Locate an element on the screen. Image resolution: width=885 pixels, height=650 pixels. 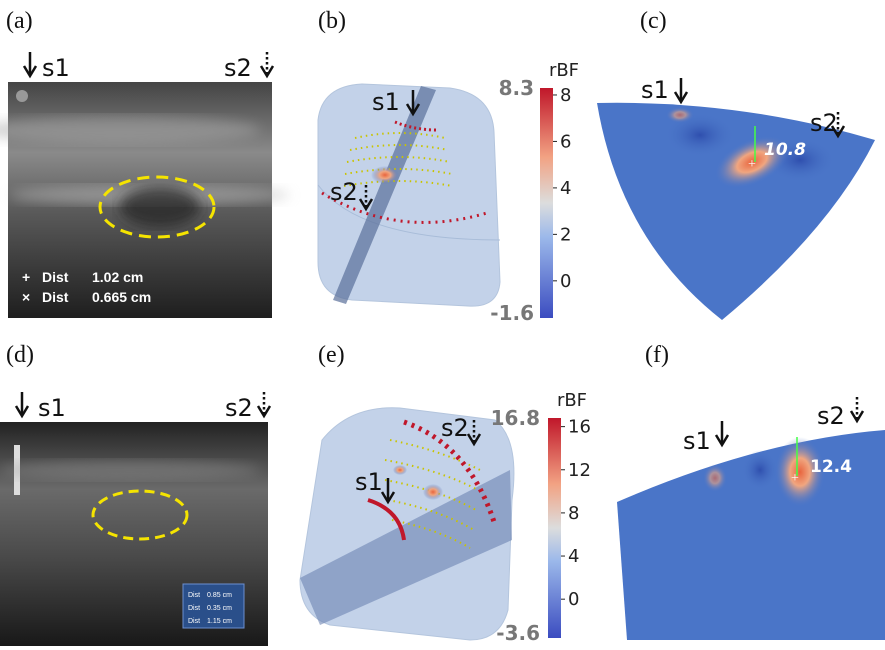
measurement-value: 1.02 cm is located at coordinates (117, 277).